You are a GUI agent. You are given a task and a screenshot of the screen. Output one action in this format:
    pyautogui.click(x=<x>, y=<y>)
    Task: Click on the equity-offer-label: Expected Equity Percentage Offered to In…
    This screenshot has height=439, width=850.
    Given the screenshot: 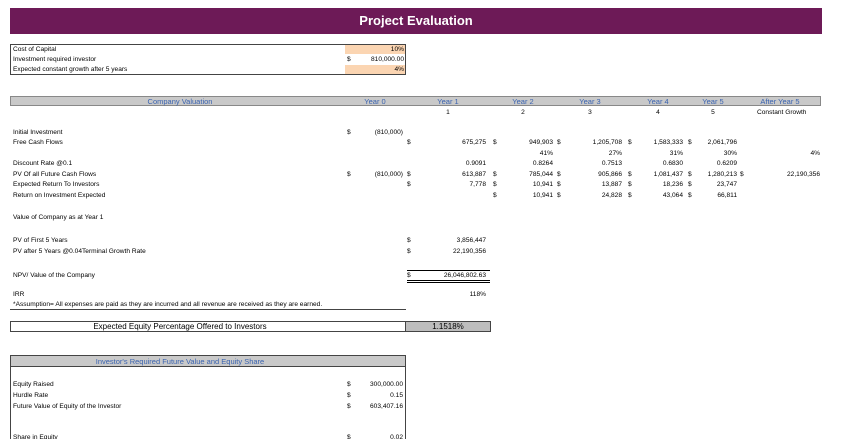 What is the action you would take?
    pyautogui.click(x=180, y=326)
    